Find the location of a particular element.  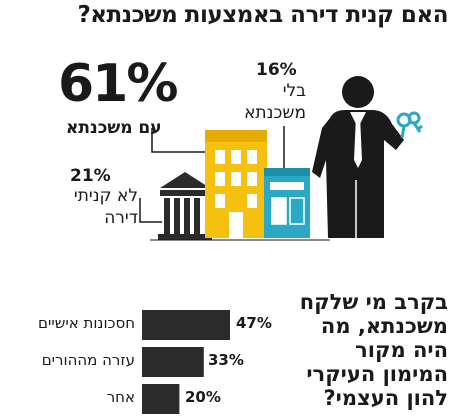

leader-line-didnt-buy is located at coordinates (150, 210).